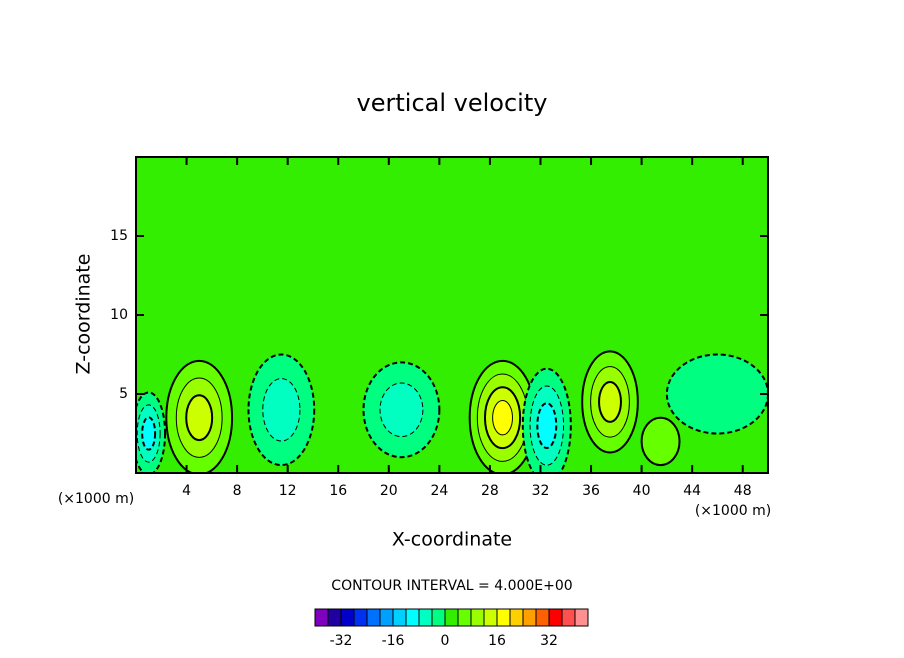  I want to click on colorbar-tick-label: -32, so click(341, 641).